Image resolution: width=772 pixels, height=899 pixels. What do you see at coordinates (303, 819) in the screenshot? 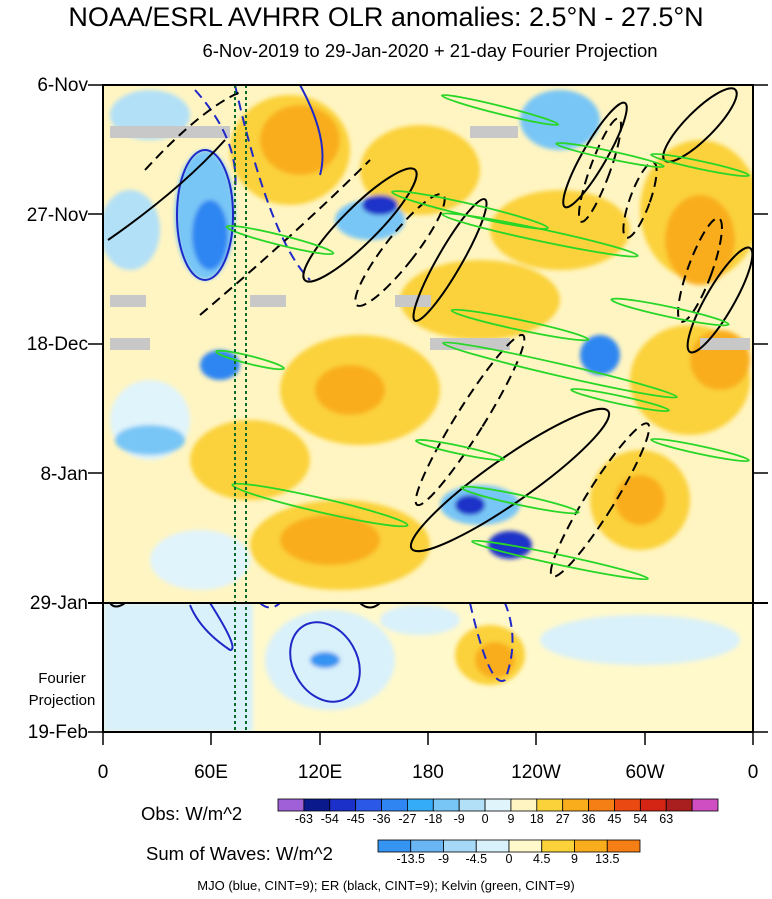
I see `colorbar-tick-label: -63` at bounding box center [303, 819].